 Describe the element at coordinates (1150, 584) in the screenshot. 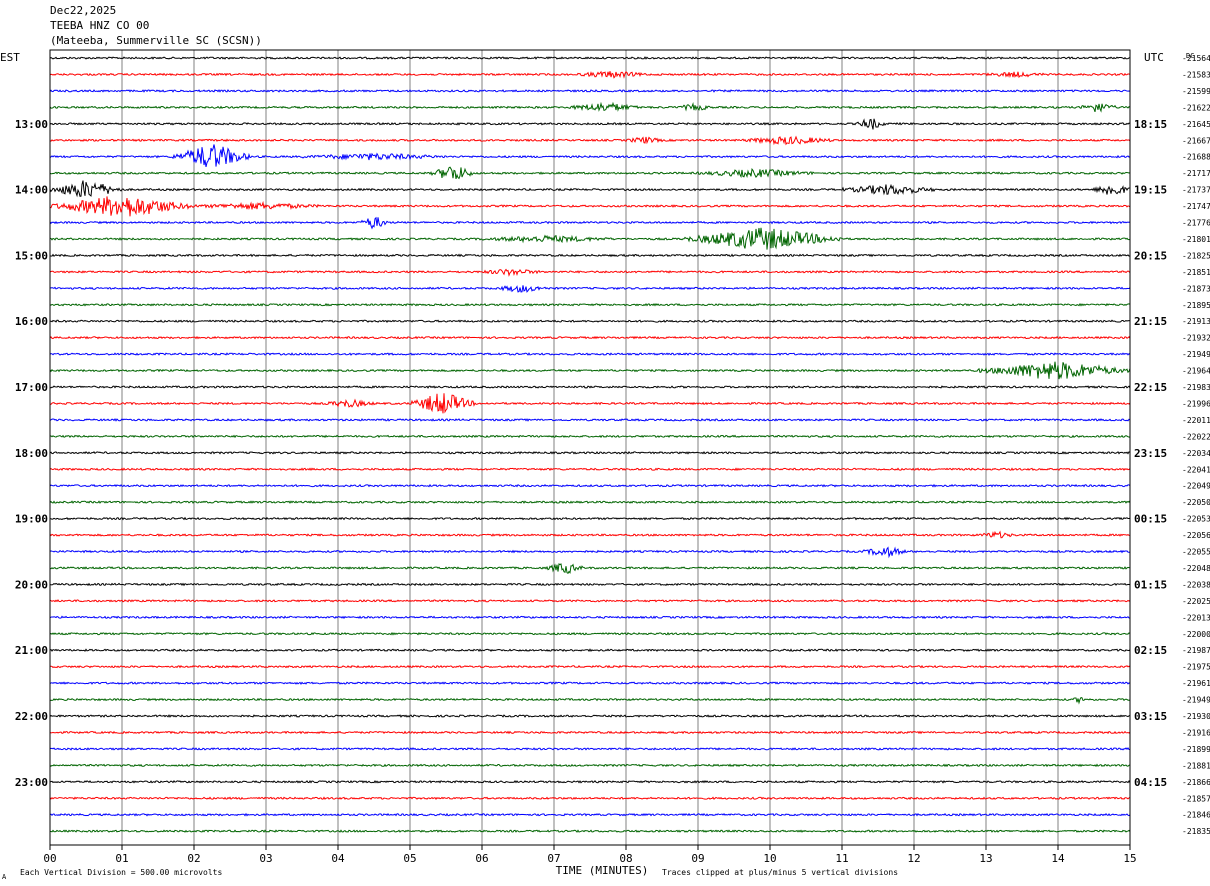

I see `right-hour-label: 01:15` at that location.